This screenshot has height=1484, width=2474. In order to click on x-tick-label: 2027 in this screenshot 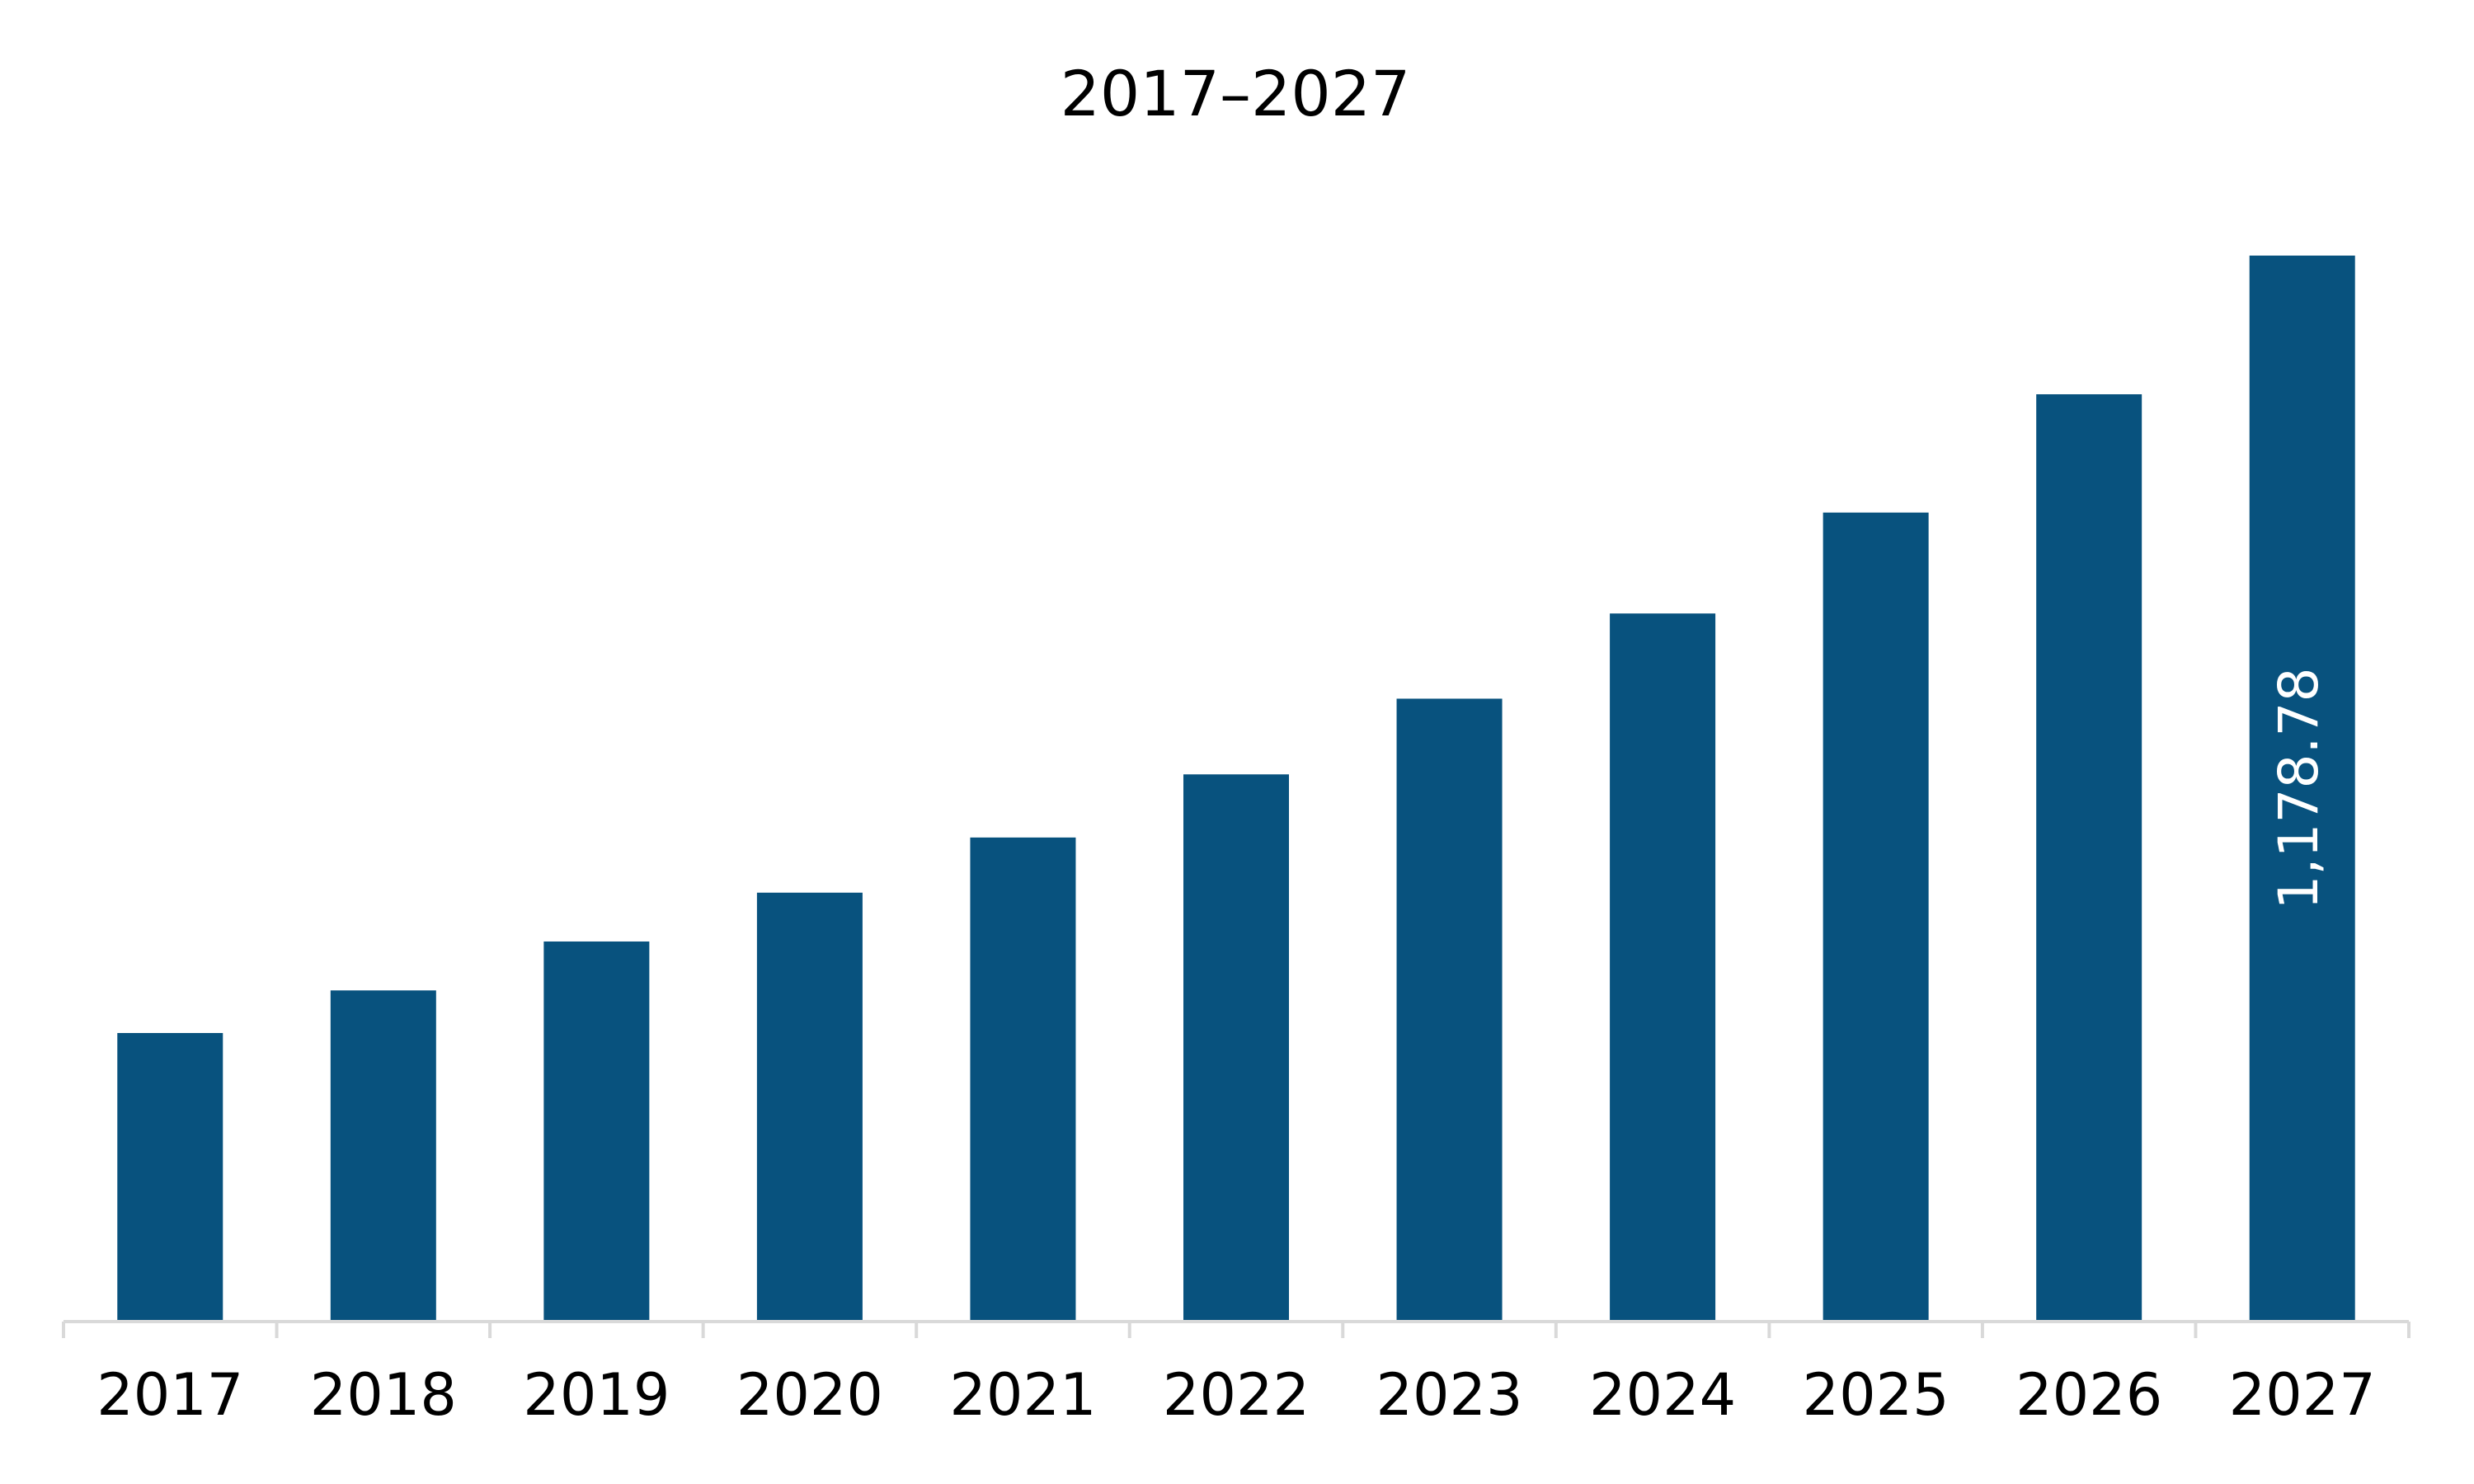, I will do `click(2302, 1395)`.